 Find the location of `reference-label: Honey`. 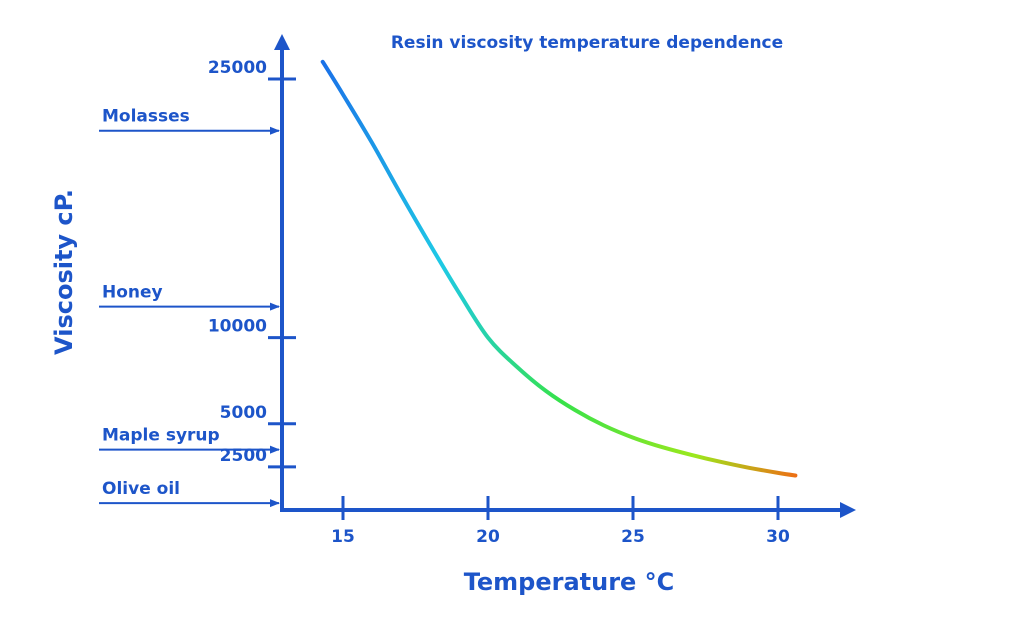

reference-label: Honey is located at coordinates (132, 293).